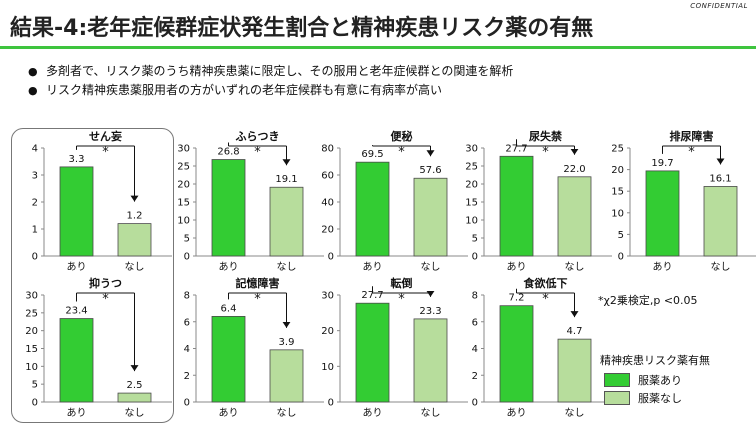  Describe the element at coordinates (254, 347) in the screenshot. I see `chart-7: 0 2 4 6 8 6.4 あり 3.9 なし * 記憶障害` at that location.